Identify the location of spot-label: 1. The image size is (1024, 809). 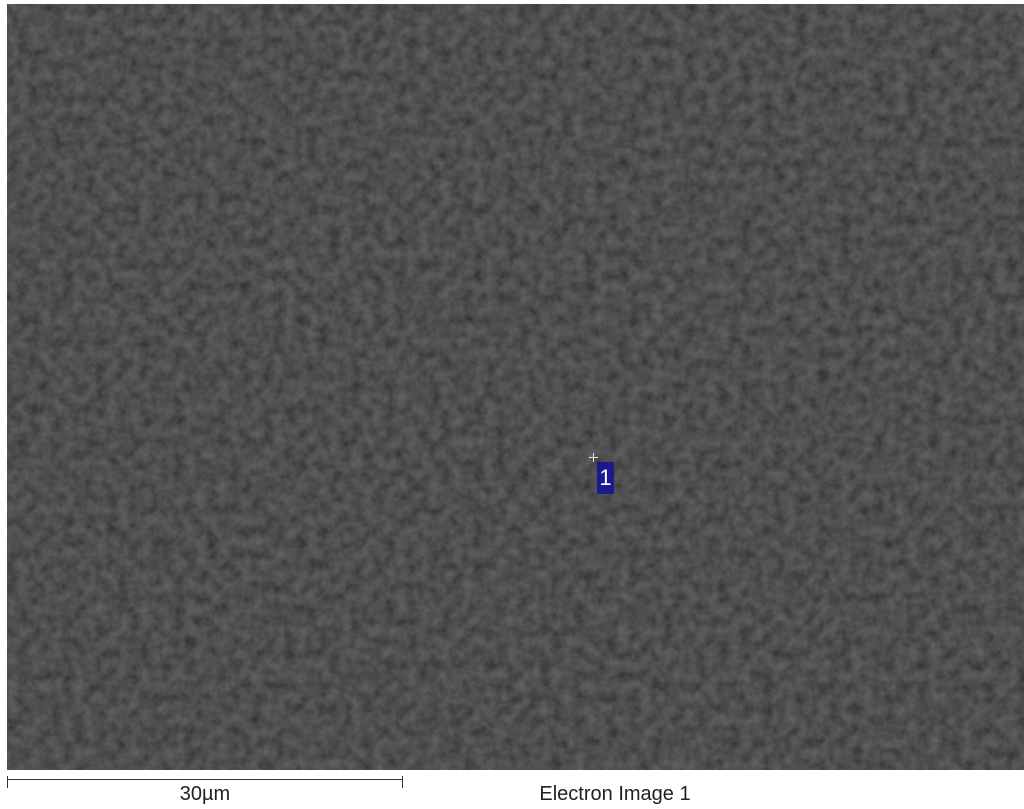
(605, 478).